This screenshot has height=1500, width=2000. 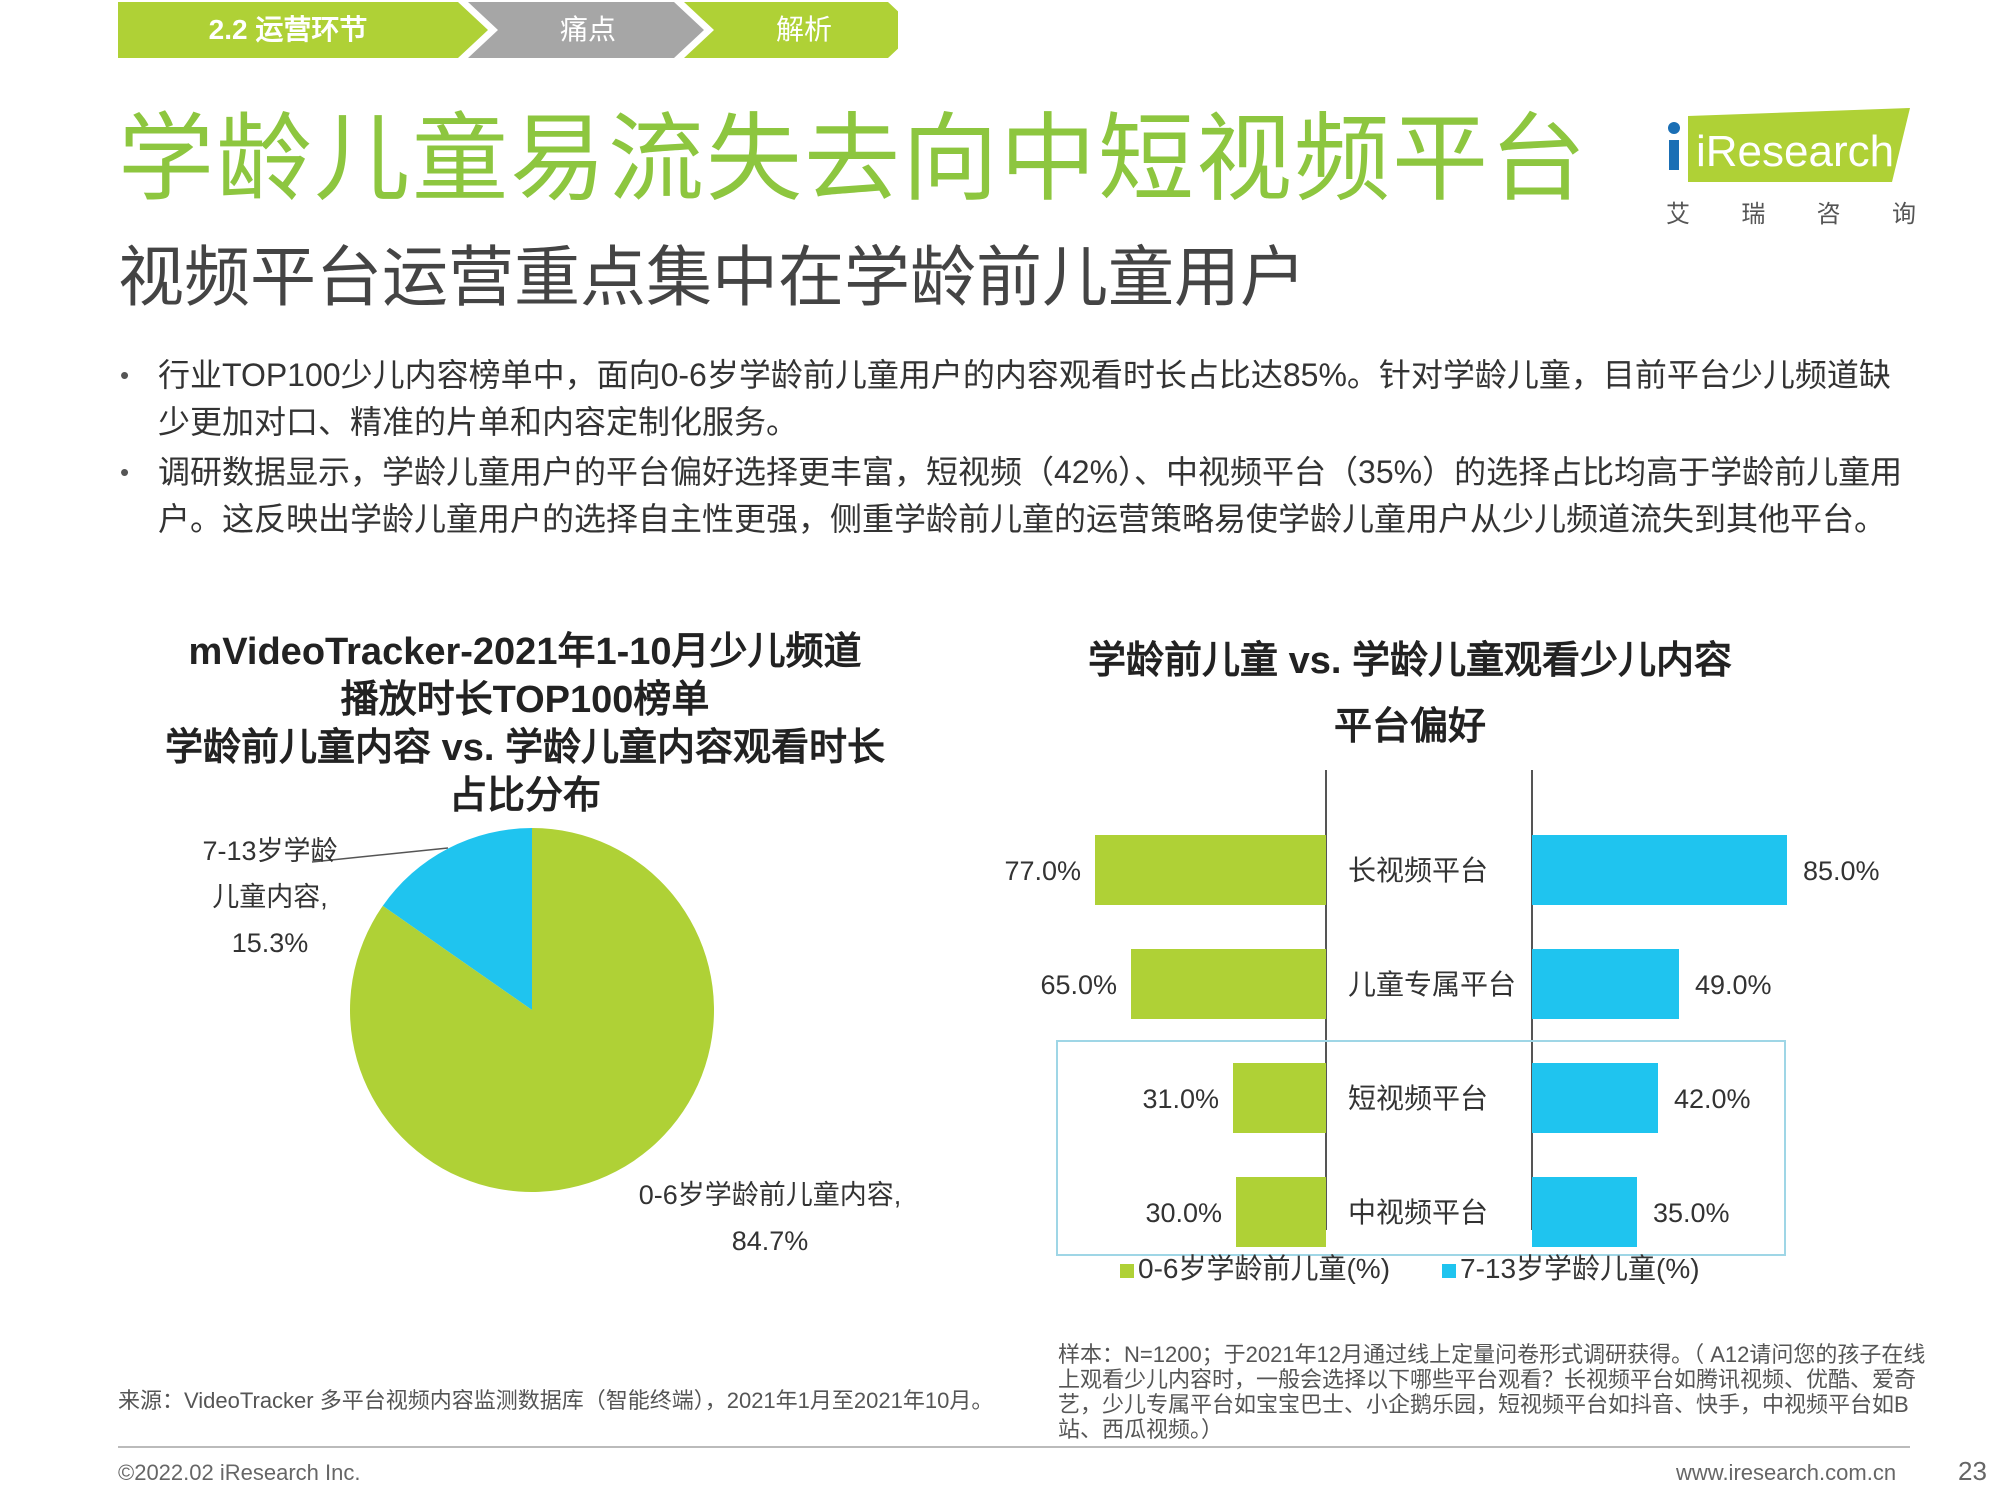 What do you see at coordinates (1042, 871) in the screenshot?
I see `data-label-preschool: 77.0%` at bounding box center [1042, 871].